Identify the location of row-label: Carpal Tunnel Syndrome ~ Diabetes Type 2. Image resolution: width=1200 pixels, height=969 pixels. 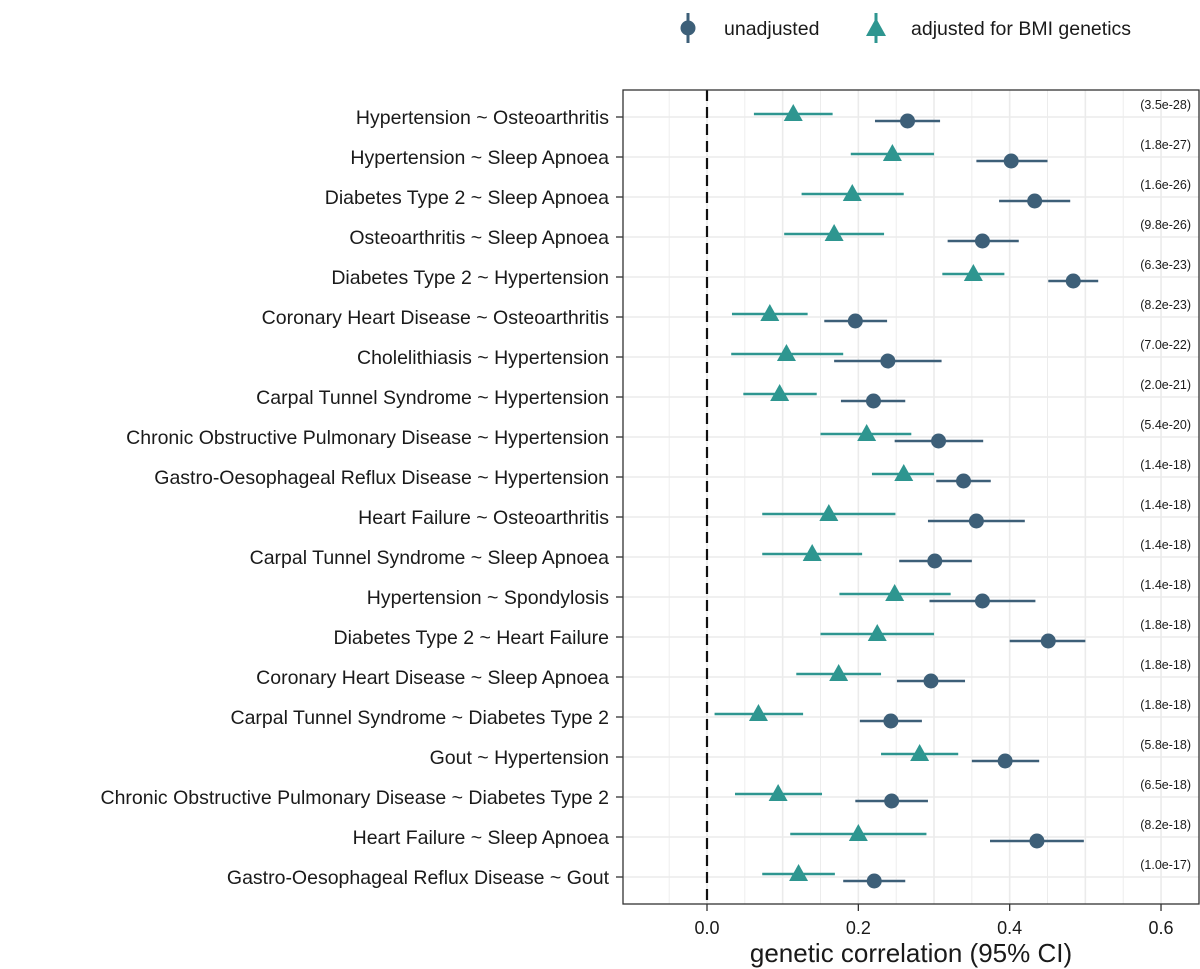
(420, 718).